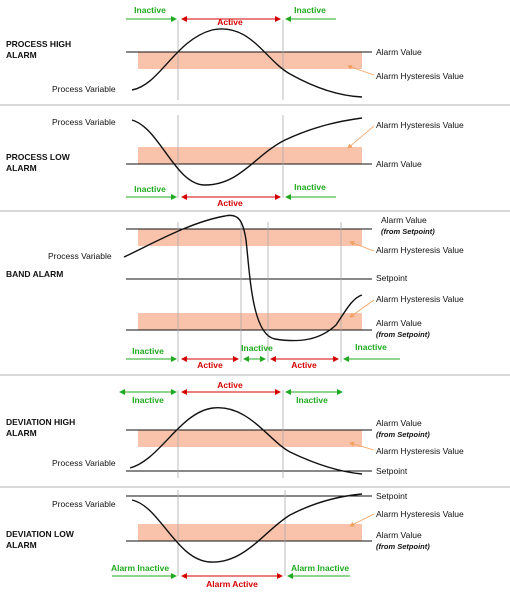 This screenshot has width=510, height=600. Describe the element at coordinates (38, 44) in the screenshot. I see `section-title: PROCESS HIGH` at that location.